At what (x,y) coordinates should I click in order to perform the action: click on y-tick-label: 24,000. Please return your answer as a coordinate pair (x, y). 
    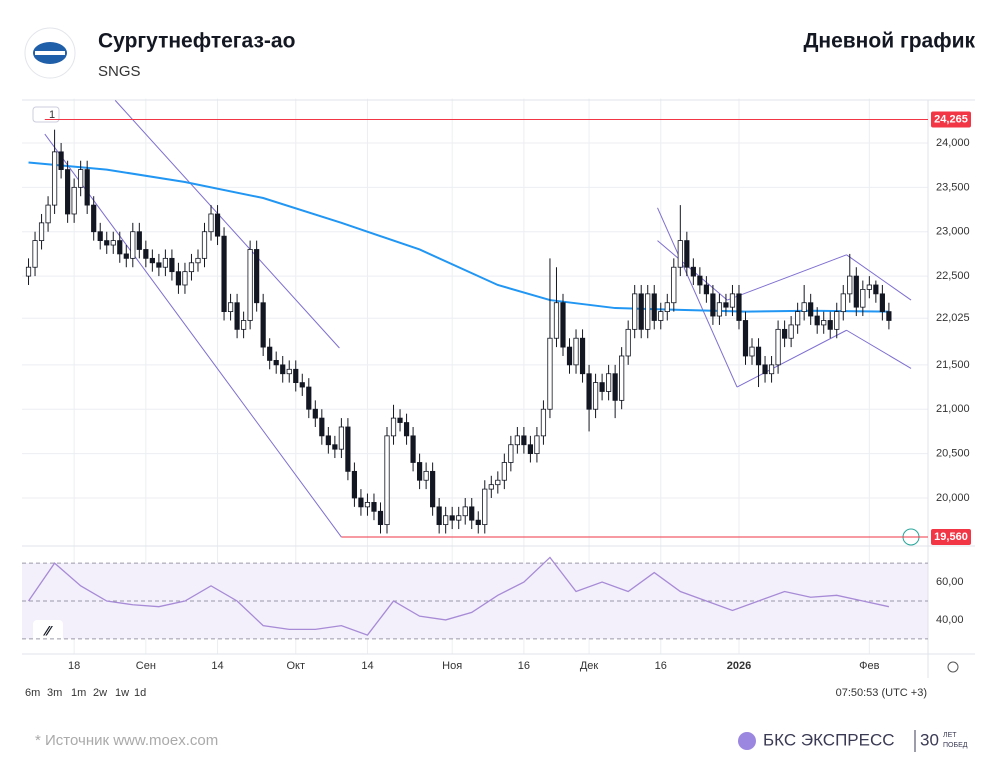
    Looking at the image, I should click on (953, 143).